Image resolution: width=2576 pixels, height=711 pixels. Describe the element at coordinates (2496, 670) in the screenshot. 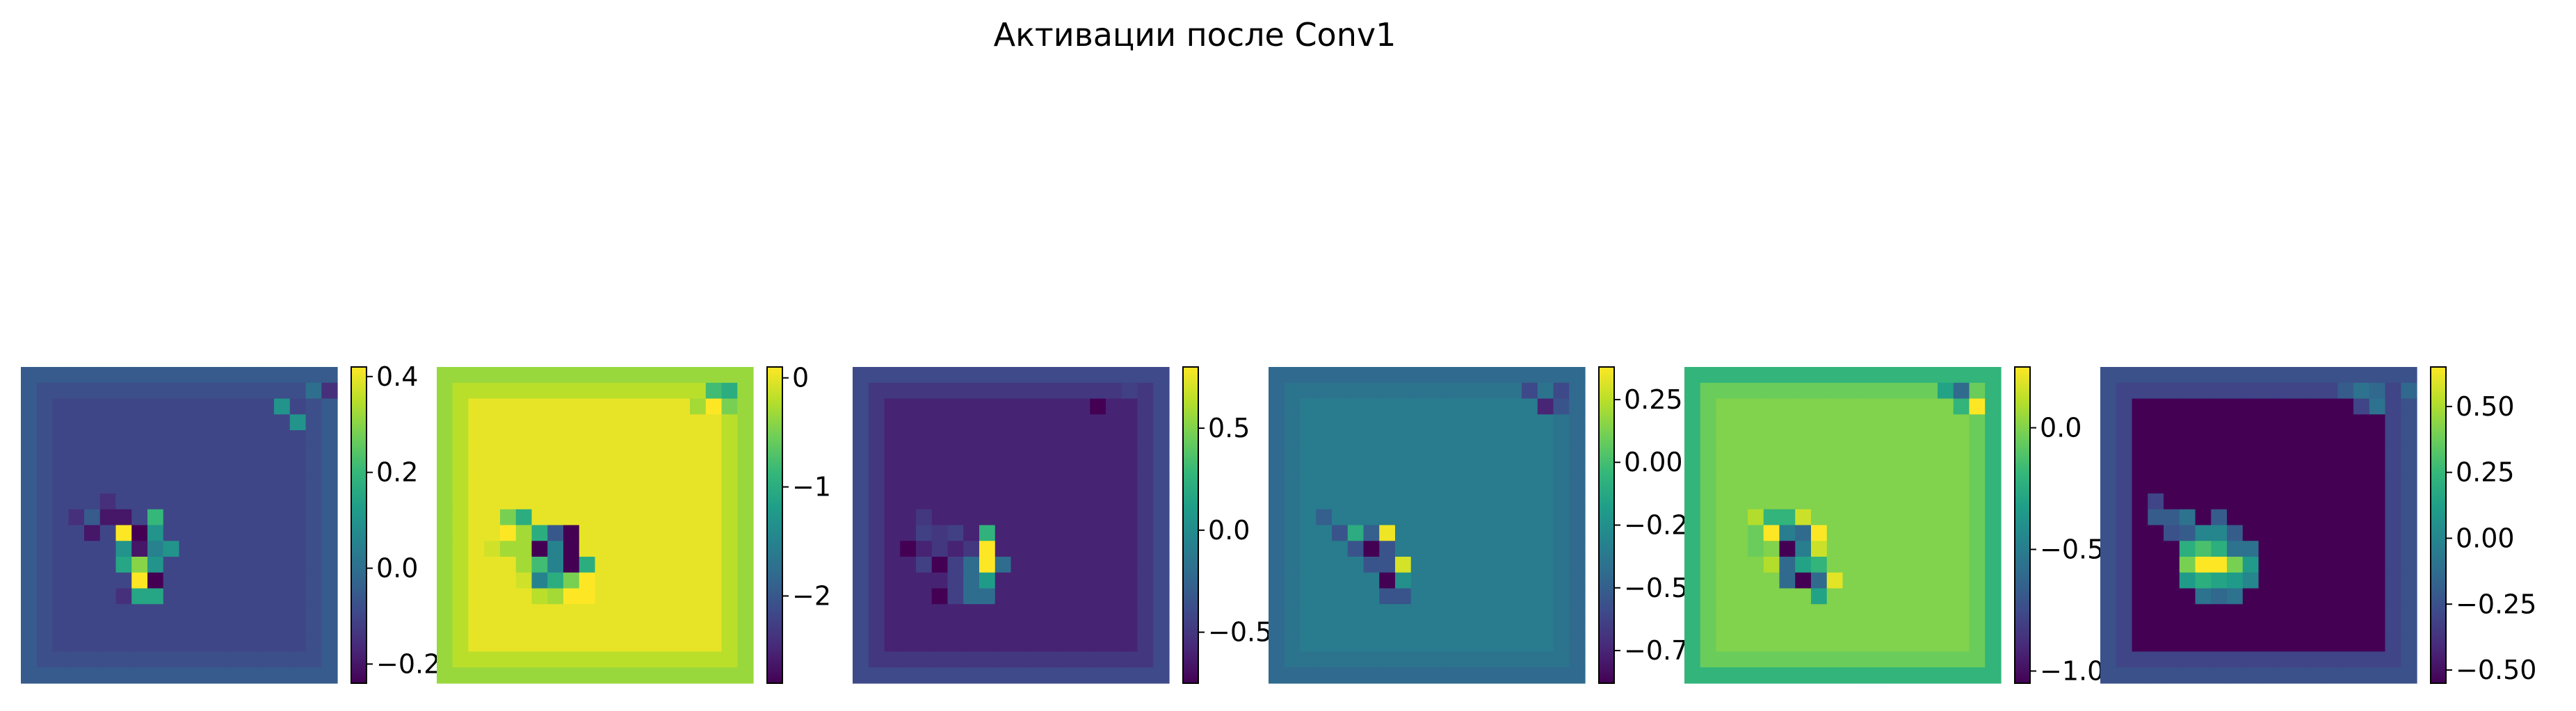

I see `colorbar-tick-label: −0.50` at that location.